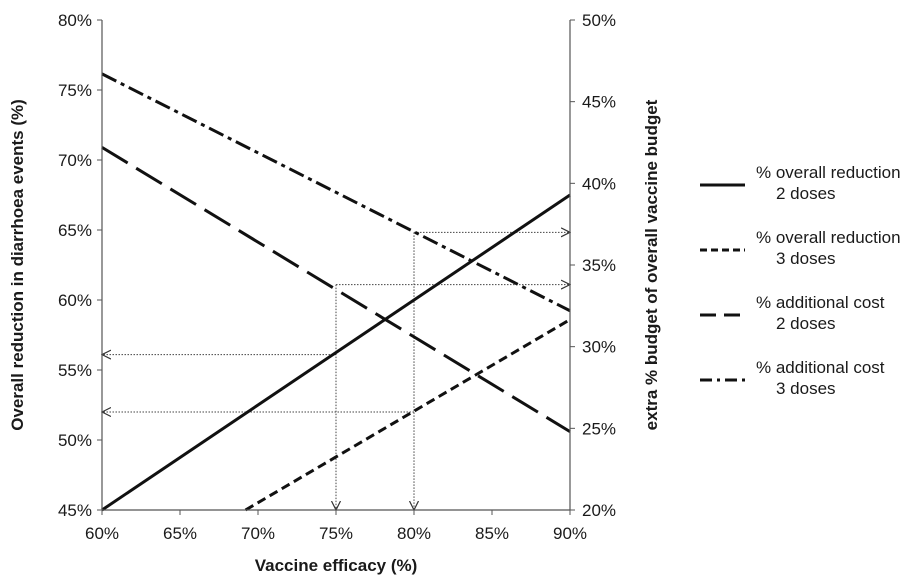  What do you see at coordinates (75, 440) in the screenshot?
I see `y-left-tick-label: 50%` at bounding box center [75, 440].